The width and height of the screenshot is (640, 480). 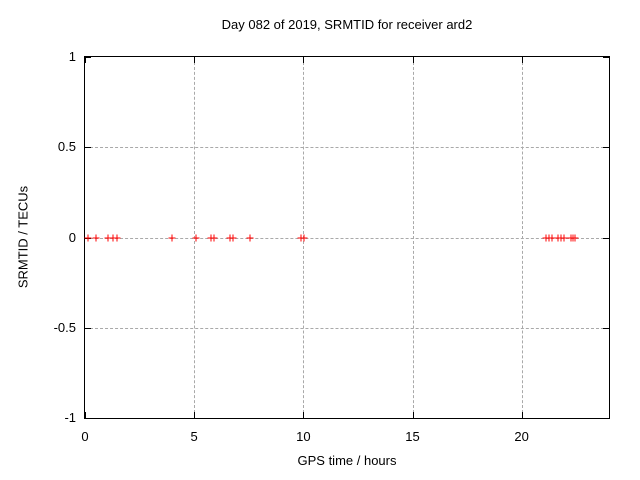 What do you see at coordinates (85, 436) in the screenshot?
I see `x-tick-label-0: 0` at bounding box center [85, 436].